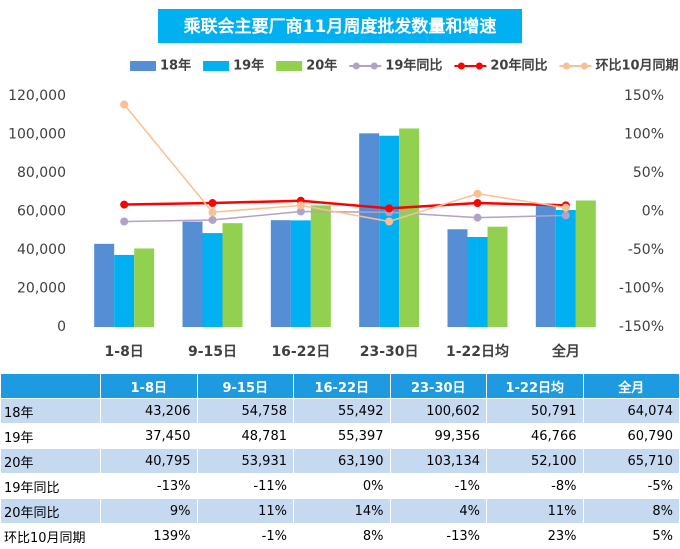 Image resolution: width=680 pixels, height=549 pixels. I want to click on table-cell: 50,791, so click(535, 411).